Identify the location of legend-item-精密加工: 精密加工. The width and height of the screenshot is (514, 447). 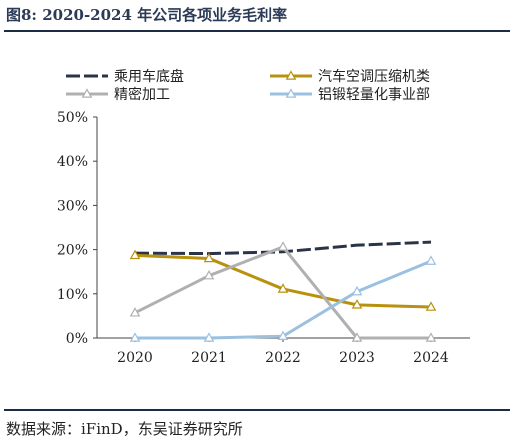
(118, 94).